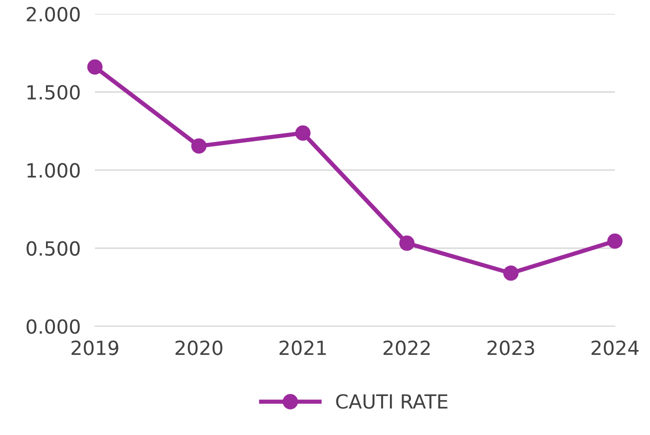 The width and height of the screenshot is (650, 435). What do you see at coordinates (407, 348) in the screenshot?
I see `x-tick-label: 2022` at bounding box center [407, 348].